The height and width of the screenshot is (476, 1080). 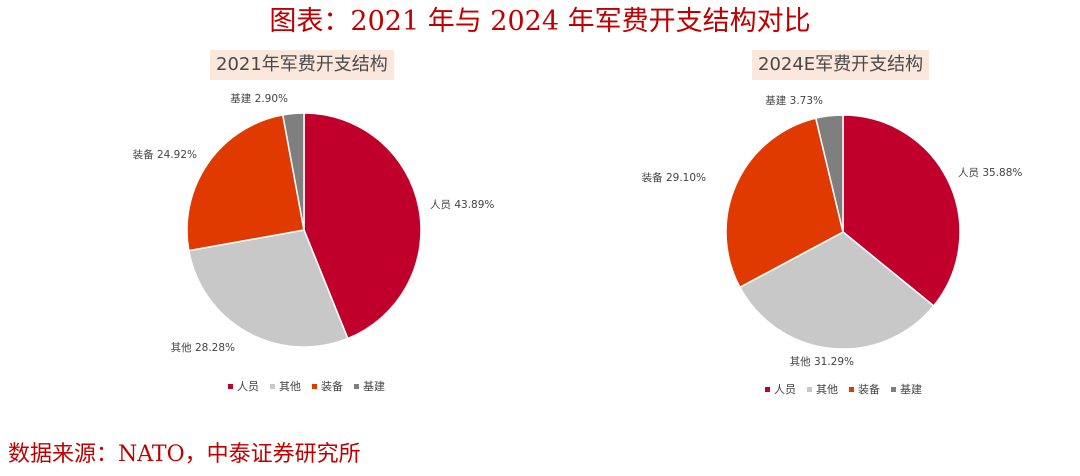 I want to click on slice-label: 其他 28.28%, so click(x=203, y=347).